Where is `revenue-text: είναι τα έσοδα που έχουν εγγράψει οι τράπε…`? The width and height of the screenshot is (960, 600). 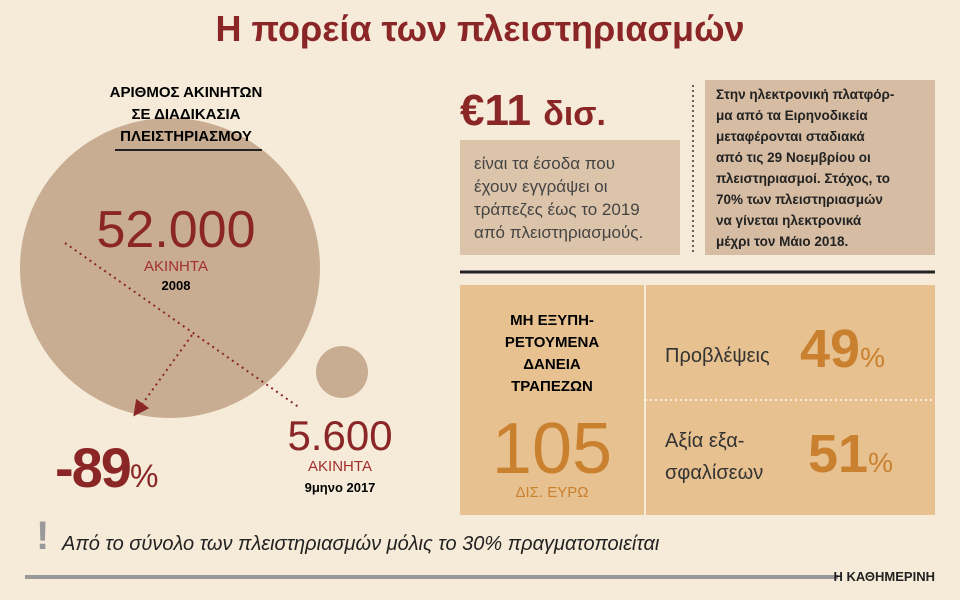 revenue-text: είναι τα έσοδα που έχουν εγγράψει οι τράπε… is located at coordinates (558, 198).